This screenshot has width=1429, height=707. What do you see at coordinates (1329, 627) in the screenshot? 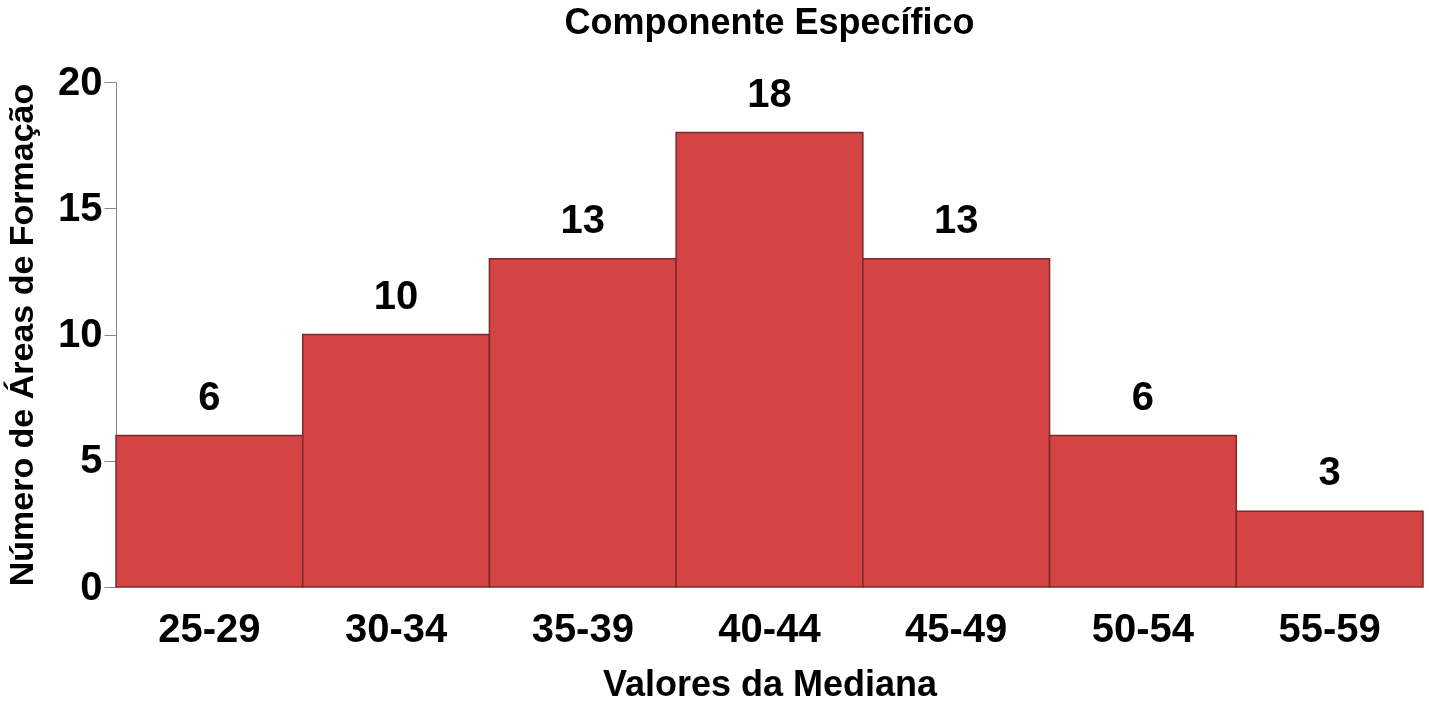
I see `x-tick-label: 55-59` at bounding box center [1329, 627].